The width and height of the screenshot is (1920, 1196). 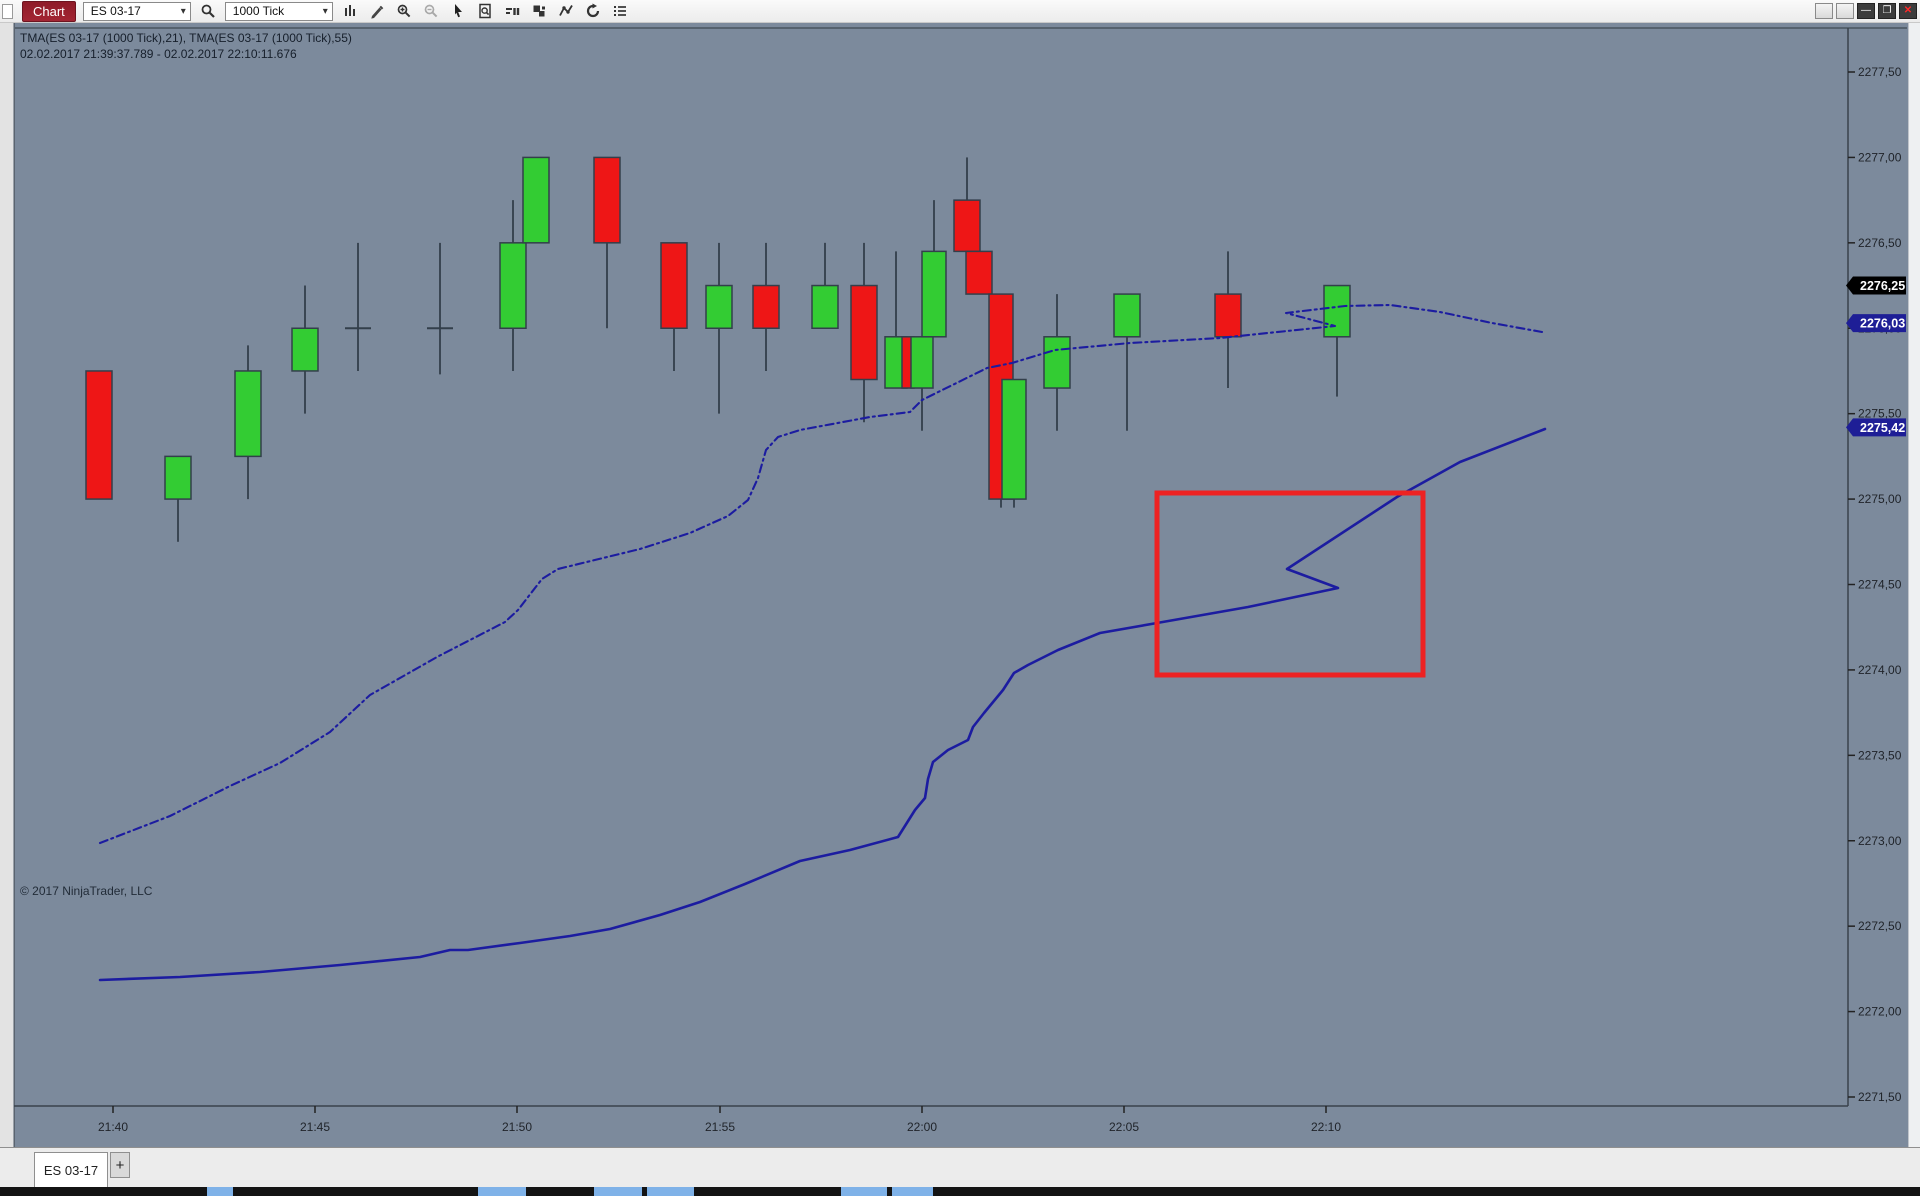 I want to click on window-buttons: — ❐ ✕, so click(x=1866, y=11).